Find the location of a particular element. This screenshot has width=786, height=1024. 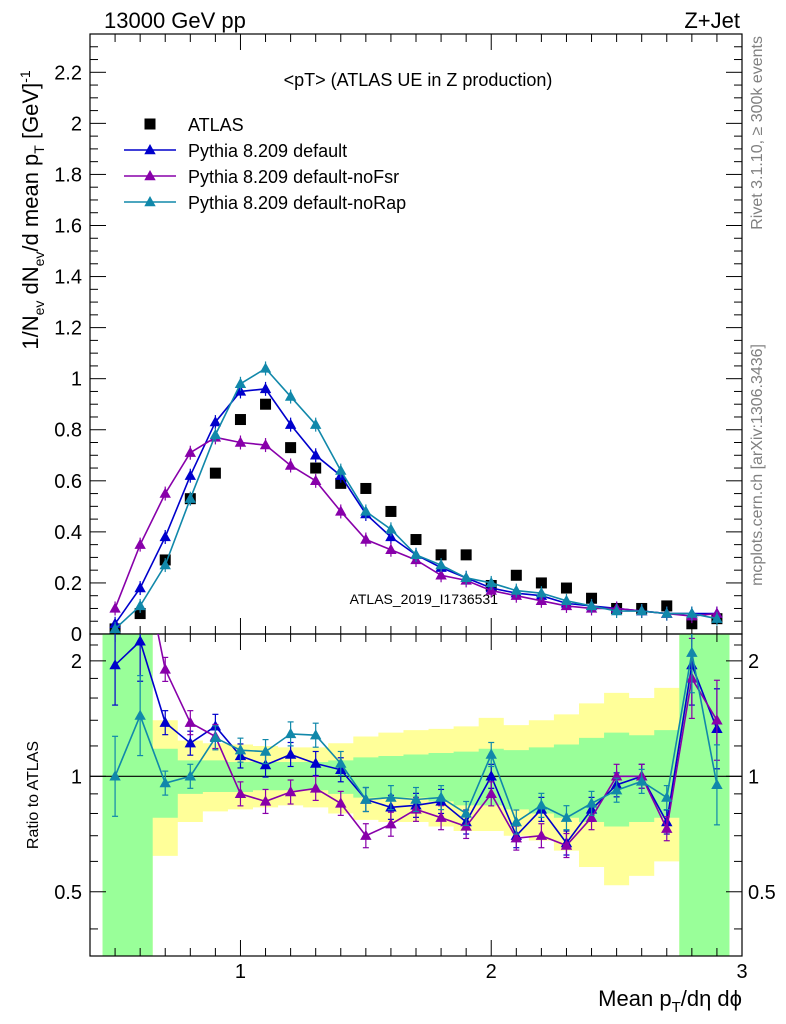

x-tick-label: 3 is located at coordinates (741, 972).